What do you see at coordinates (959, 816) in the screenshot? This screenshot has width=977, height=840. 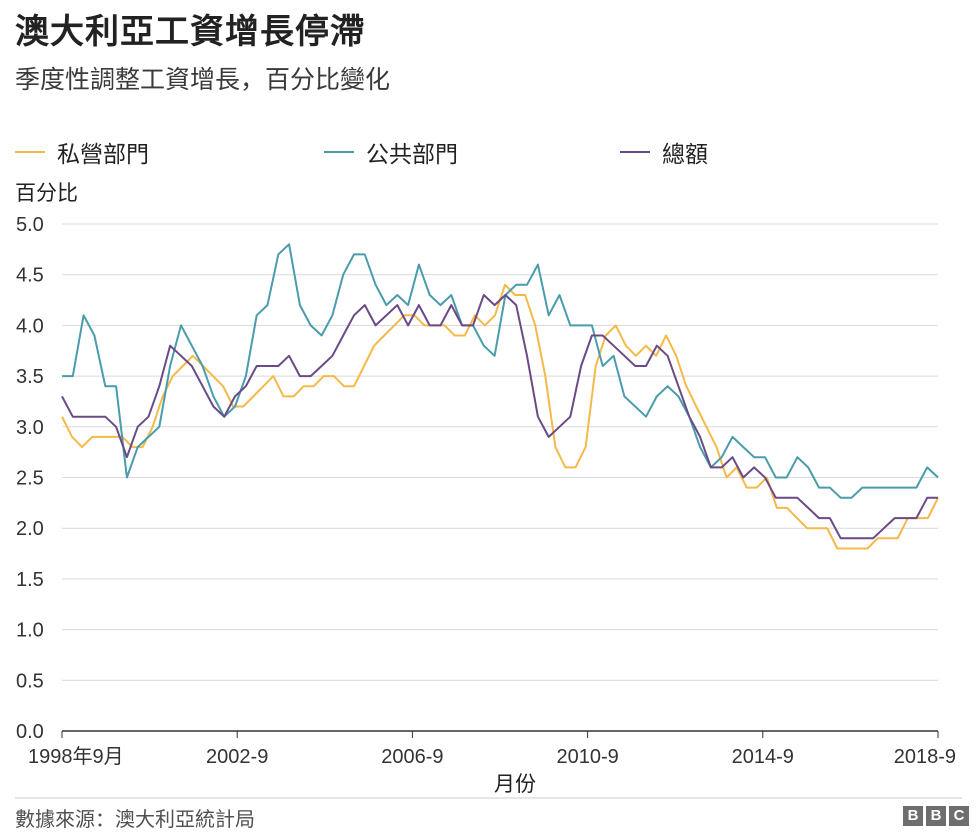 I see `bbc-logo-letter-3: C` at bounding box center [959, 816].